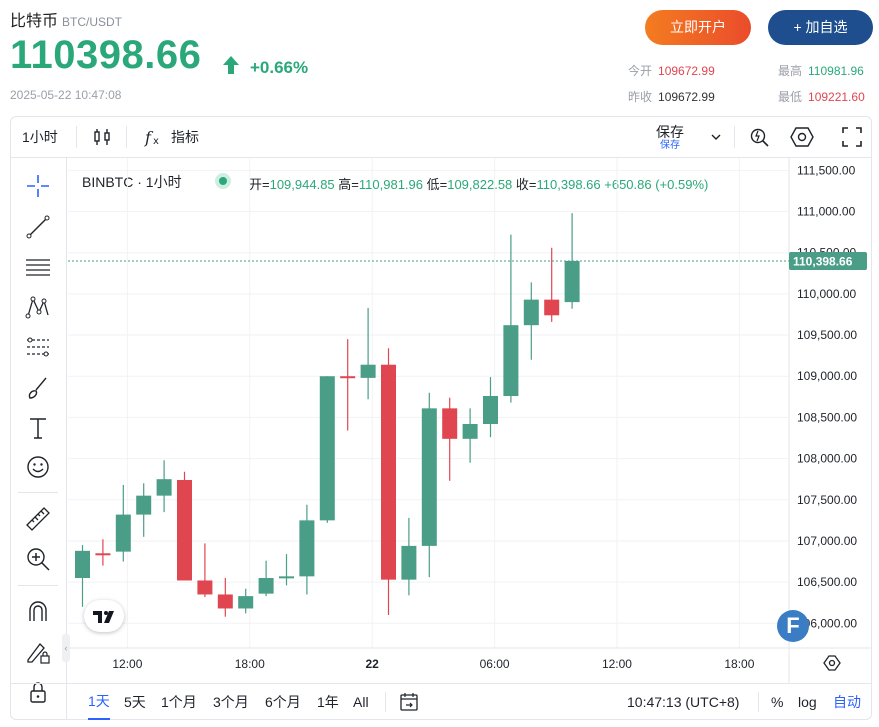 Image resolution: width=879 pixels, height=727 pixels. I want to click on close-value: 110,398.66, so click(568, 184).